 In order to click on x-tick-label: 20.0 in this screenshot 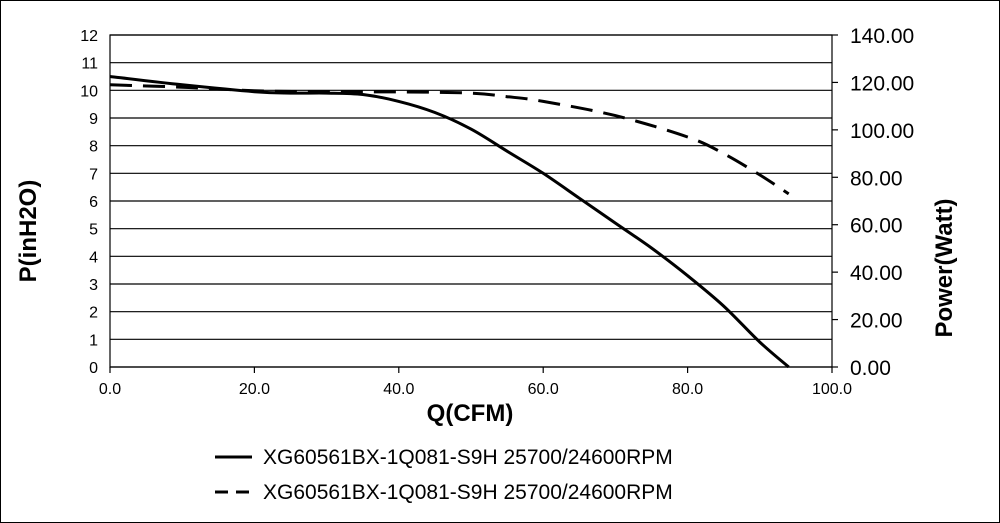, I will do `click(254, 389)`.